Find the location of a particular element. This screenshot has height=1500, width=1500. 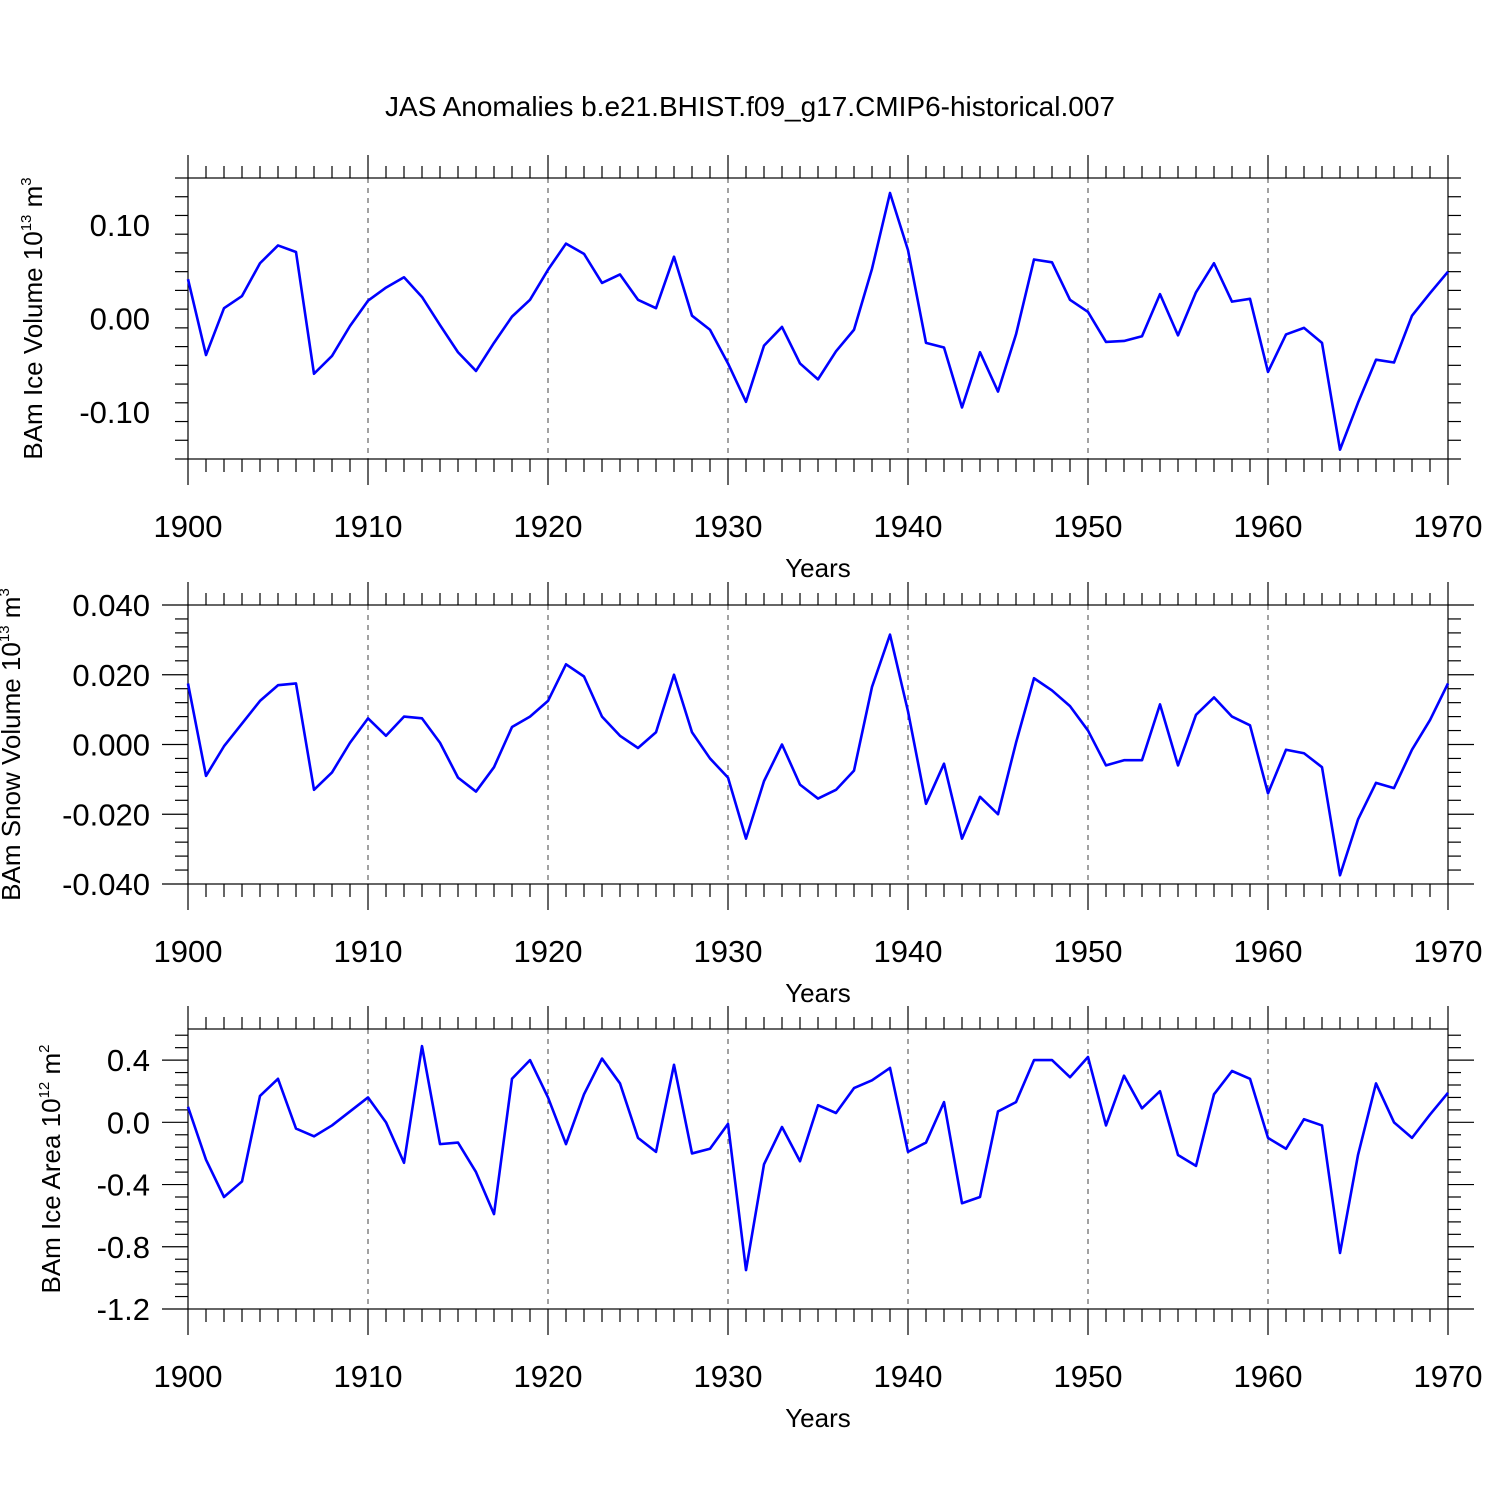

y-tick-label: 0.000 is located at coordinates (111, 745).